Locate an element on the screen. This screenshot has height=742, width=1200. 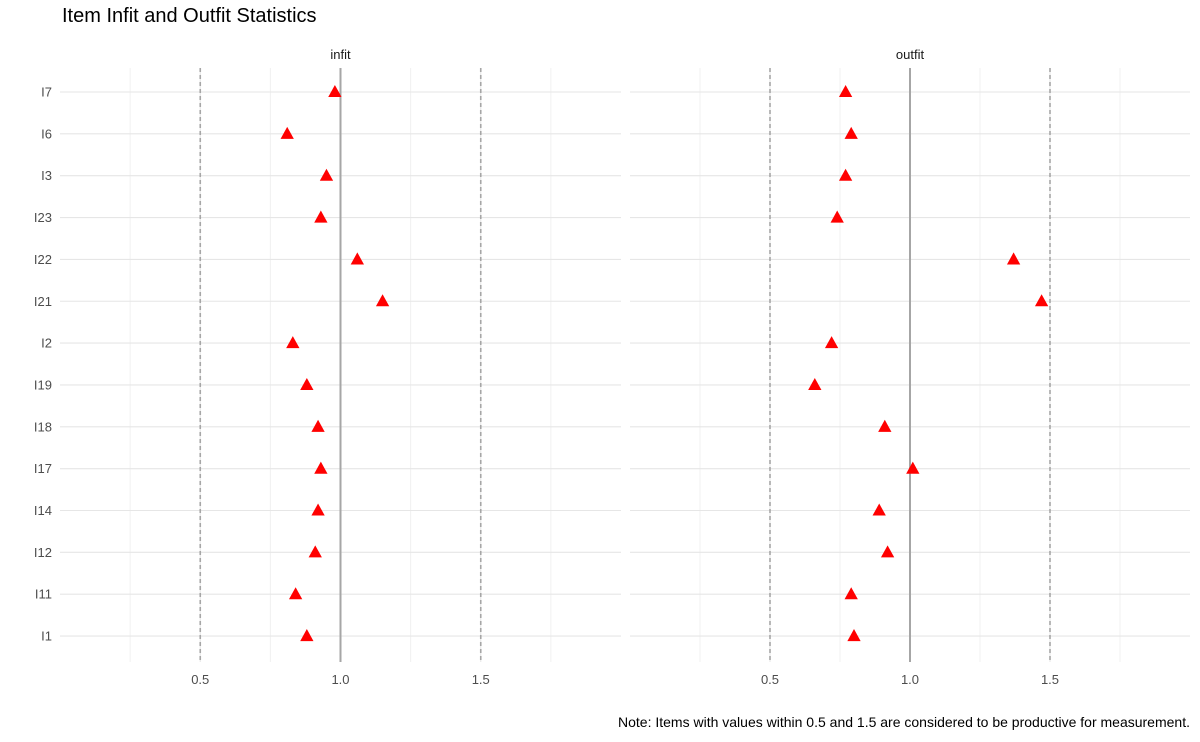
y-tick-label: I7 is located at coordinates (46, 92).